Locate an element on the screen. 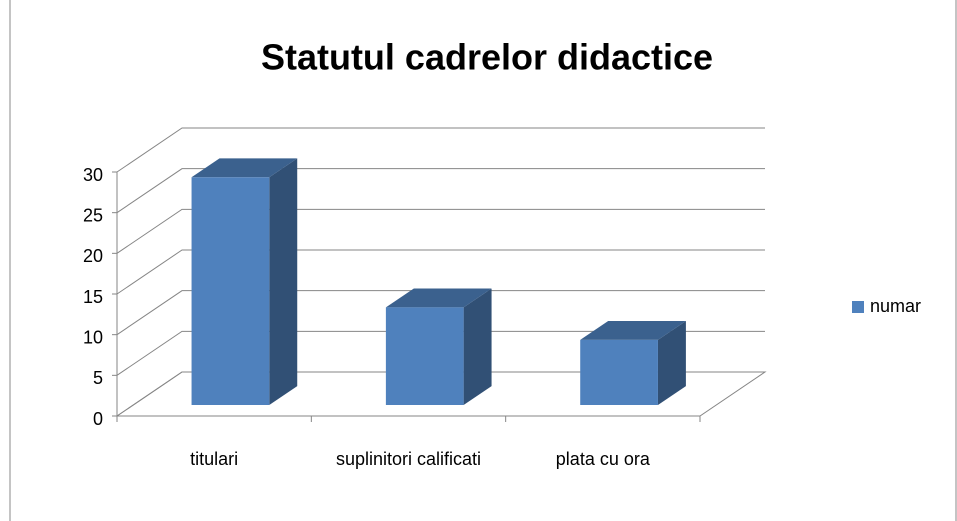 Image resolution: width=957 pixels, height=521 pixels. x-tick-label: titulari is located at coordinates (214, 459).